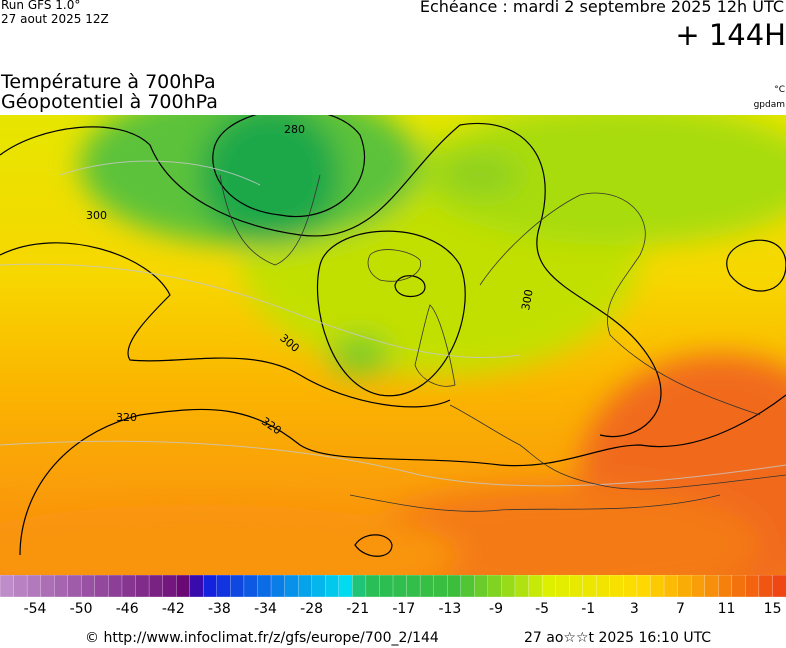 The image size is (786, 648). Describe the element at coordinates (294, 129) in the screenshot. I see `contour-label: 280` at that location.